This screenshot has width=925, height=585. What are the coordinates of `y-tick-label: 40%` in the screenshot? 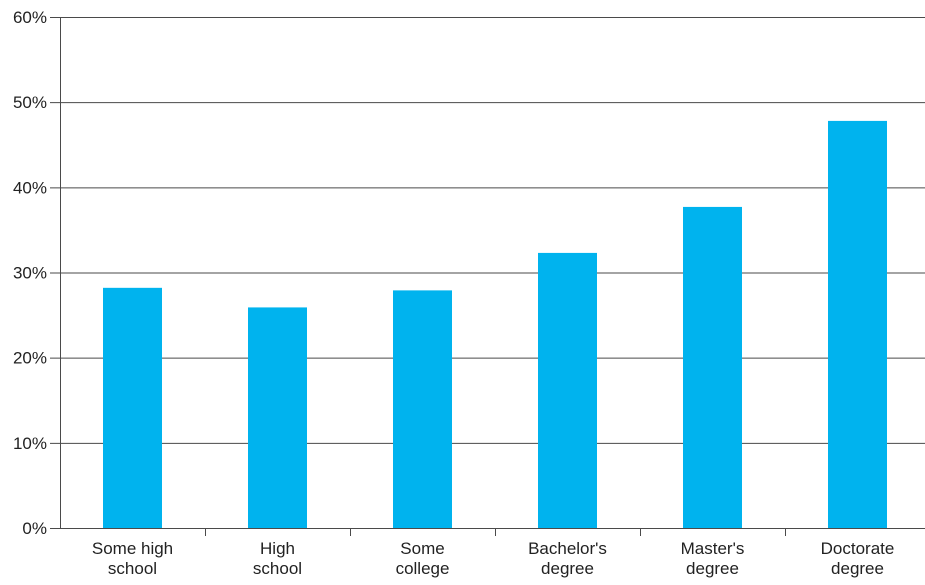 It's located at (30, 187).